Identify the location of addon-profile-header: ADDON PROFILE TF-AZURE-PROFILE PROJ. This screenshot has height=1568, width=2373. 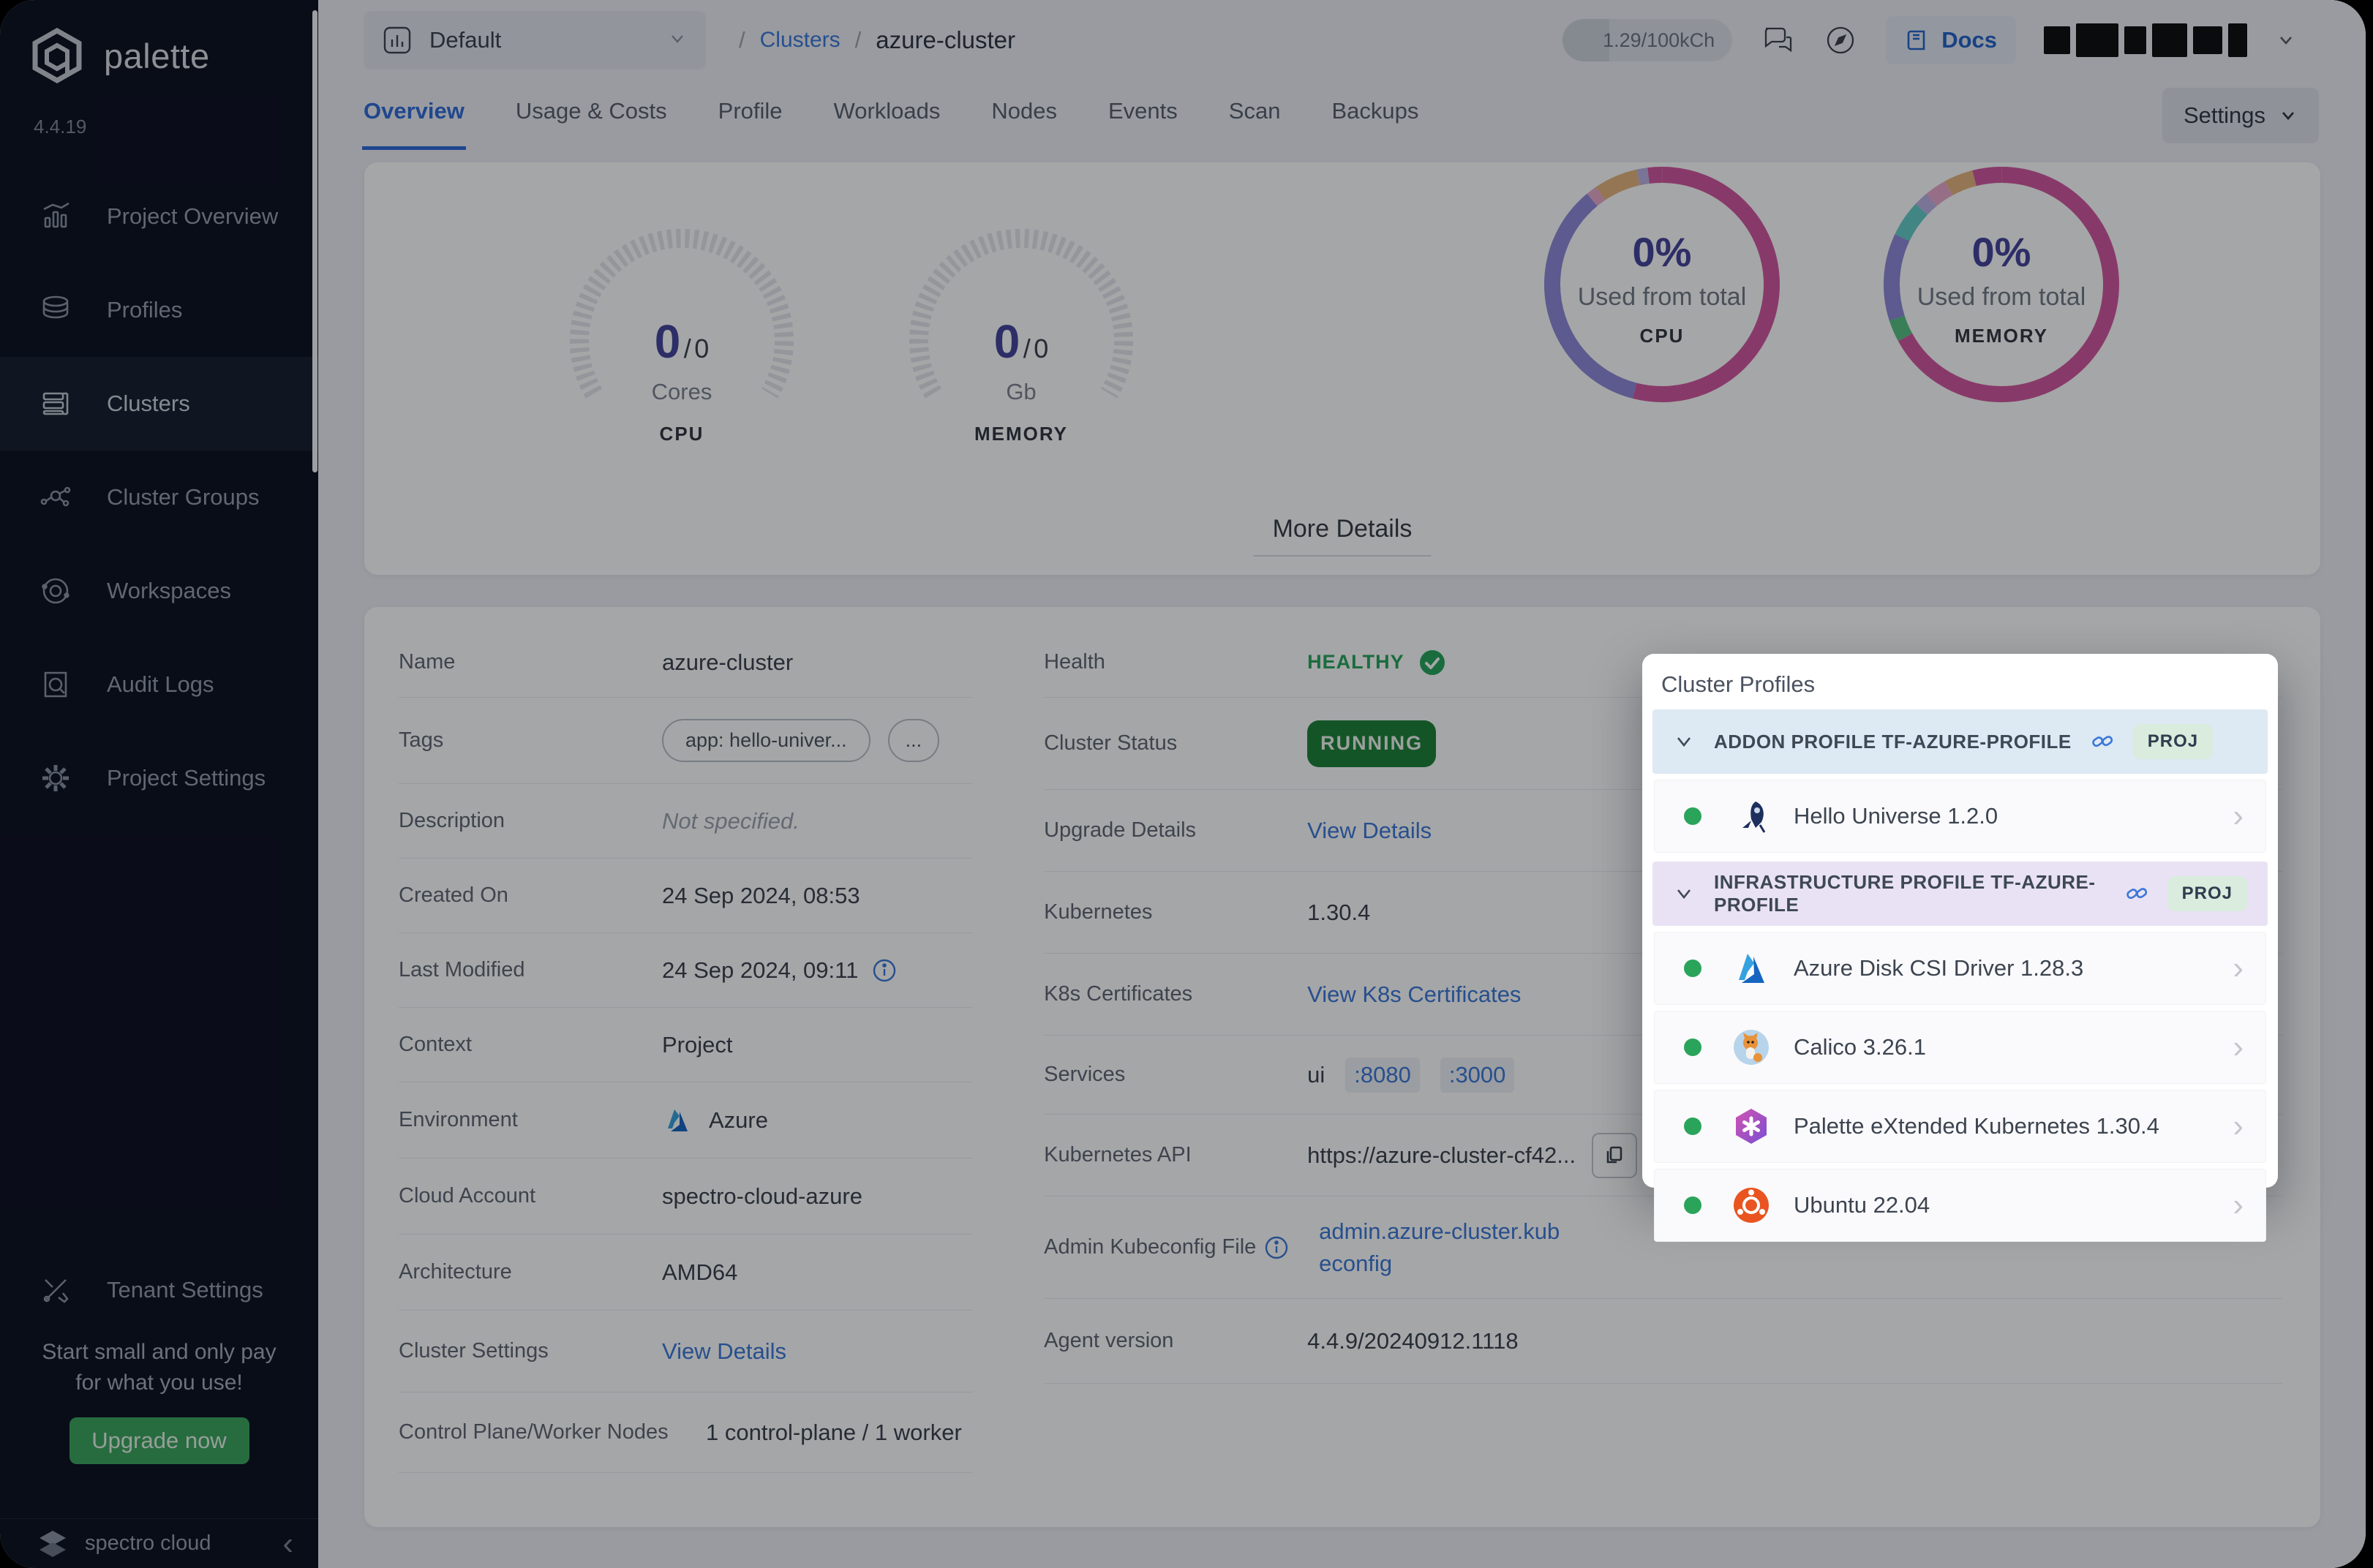
(1960, 741).